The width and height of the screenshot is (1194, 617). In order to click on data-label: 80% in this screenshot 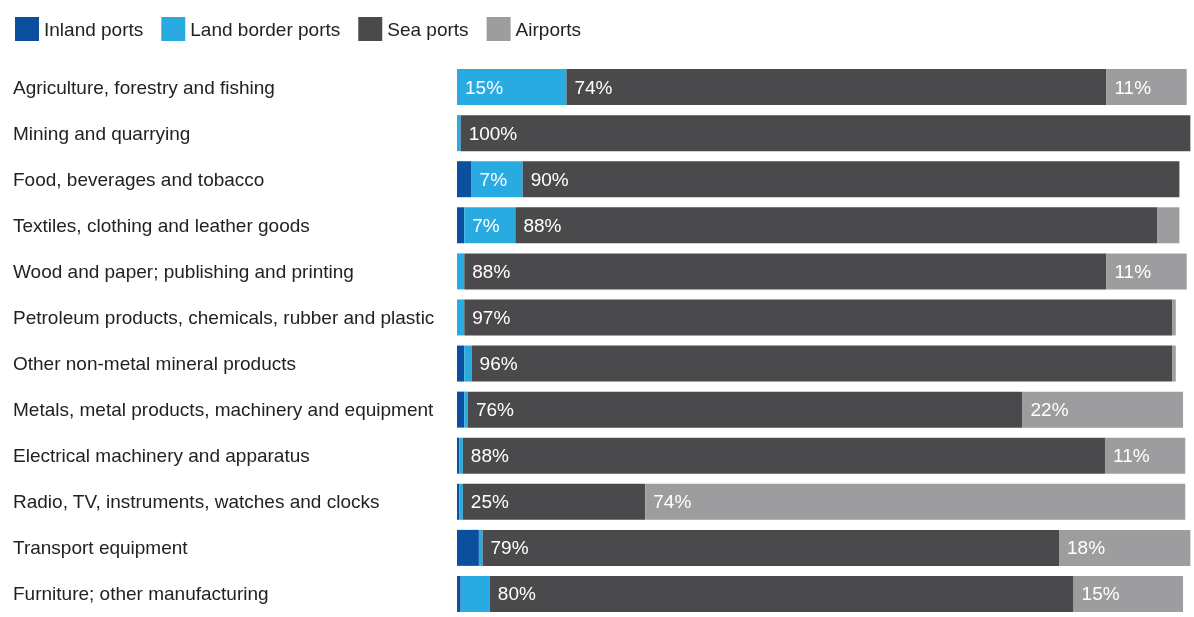, I will do `click(516, 594)`.